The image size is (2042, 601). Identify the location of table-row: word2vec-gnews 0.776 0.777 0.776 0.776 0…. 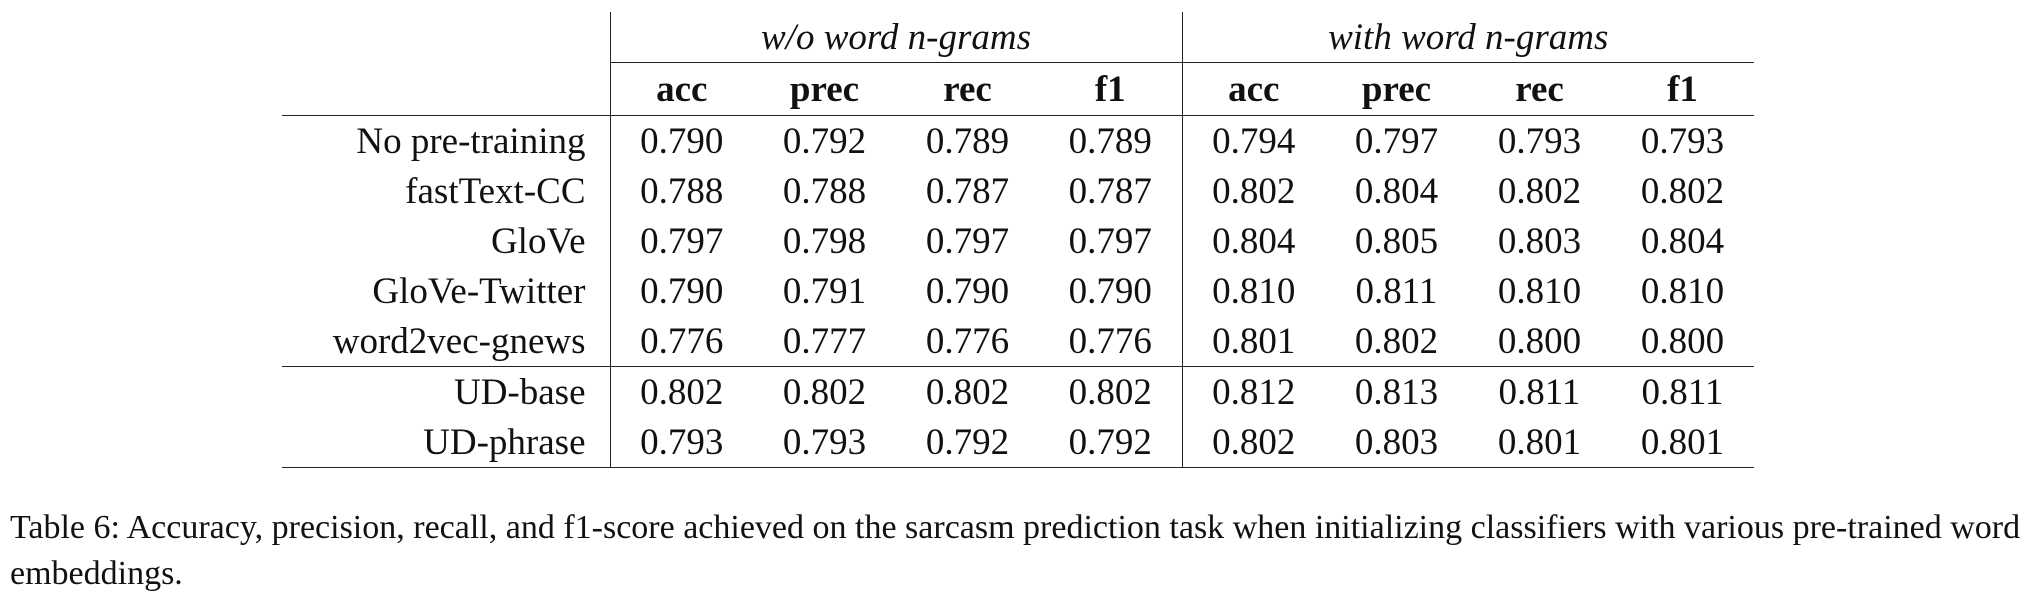
(1018, 341).